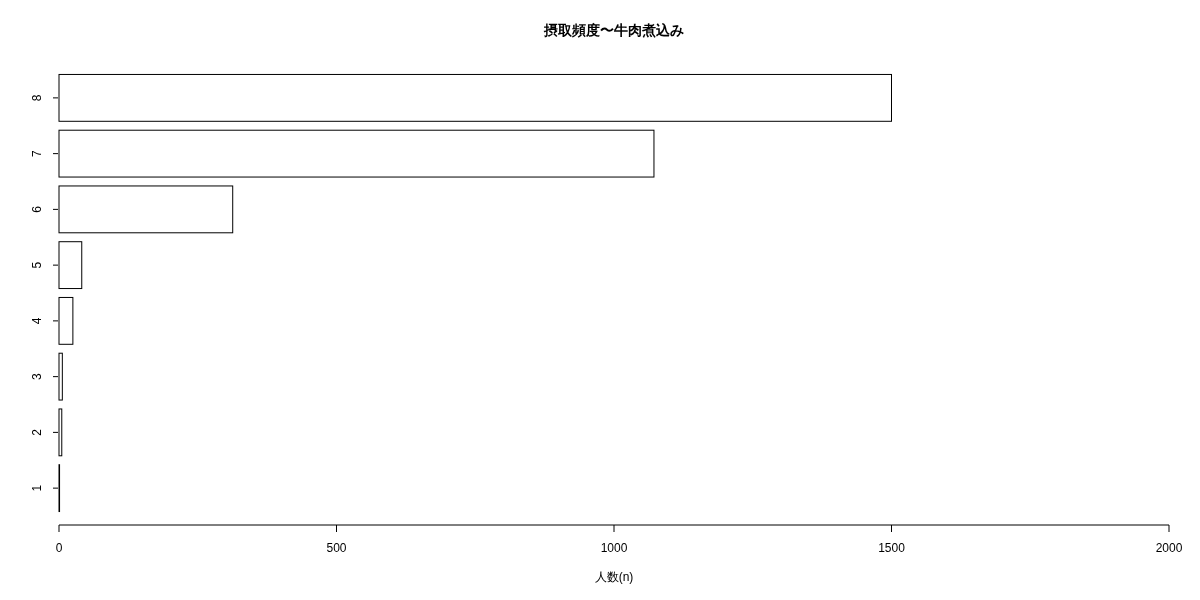  Describe the element at coordinates (613, 30) in the screenshot. I see `chart-title: 摂取頻度〜牛肉煮込み` at that location.